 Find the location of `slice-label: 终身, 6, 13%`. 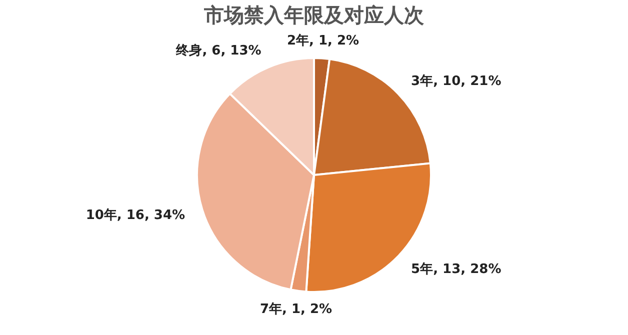

slice-label: 终身, 6, 13% is located at coordinates (218, 51).